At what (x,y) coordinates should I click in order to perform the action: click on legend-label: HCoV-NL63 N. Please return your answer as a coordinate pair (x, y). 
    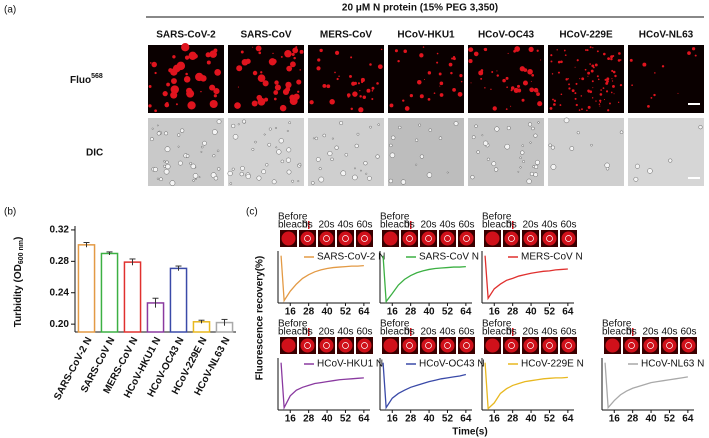
    Looking at the image, I should click on (672, 364).